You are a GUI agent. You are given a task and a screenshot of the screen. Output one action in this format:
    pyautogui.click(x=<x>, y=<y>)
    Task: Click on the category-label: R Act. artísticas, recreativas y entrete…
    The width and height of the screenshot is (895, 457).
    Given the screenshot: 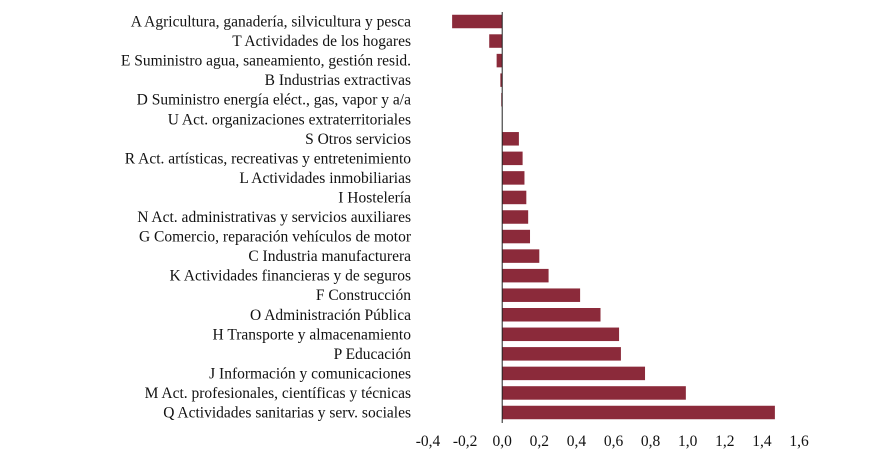 What is the action you would take?
    pyautogui.click(x=268, y=158)
    